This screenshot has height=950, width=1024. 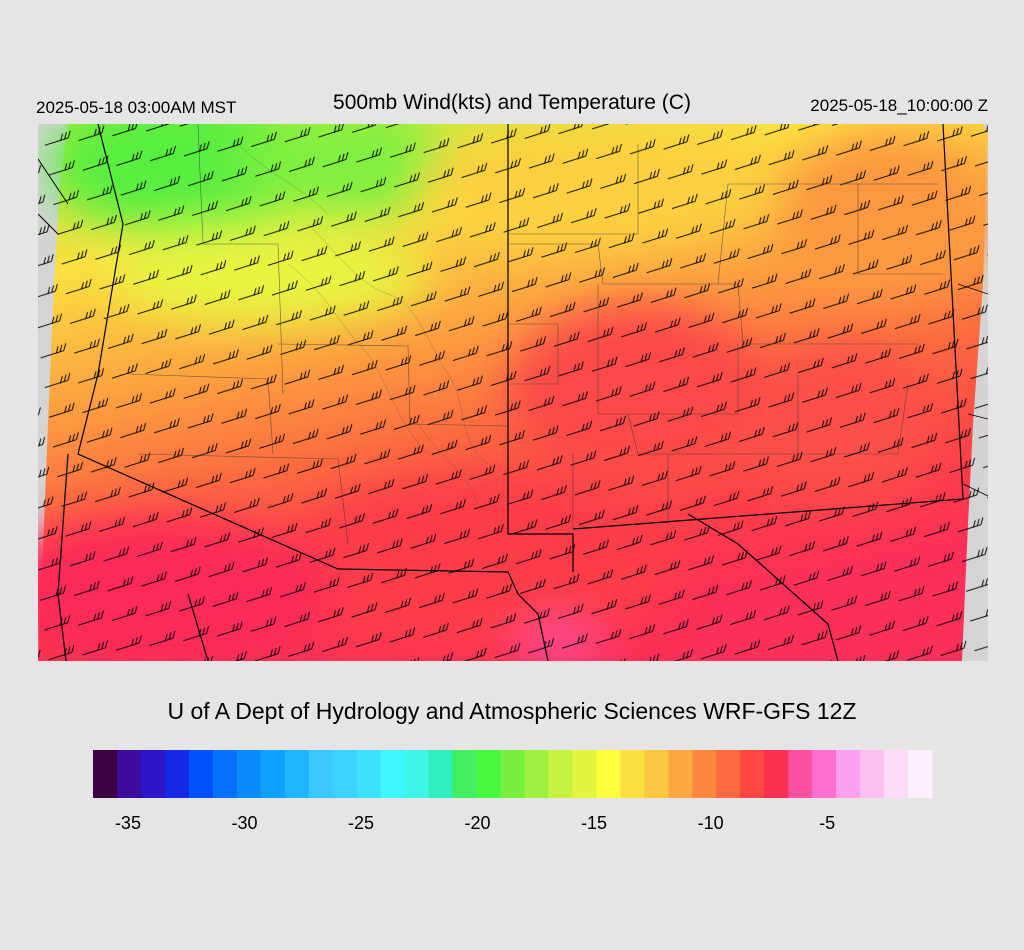 I want to click on colorbar-tick-label: -15, so click(x=594, y=823).